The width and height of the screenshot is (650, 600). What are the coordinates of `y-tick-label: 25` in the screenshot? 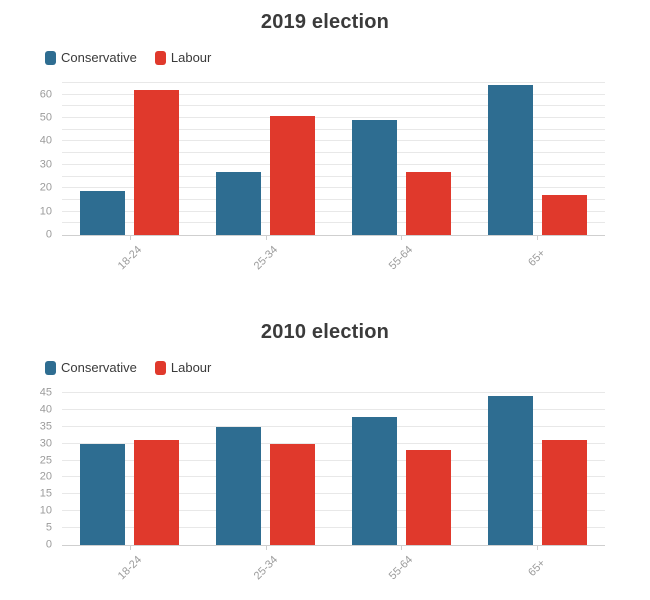 It's located at (45, 460).